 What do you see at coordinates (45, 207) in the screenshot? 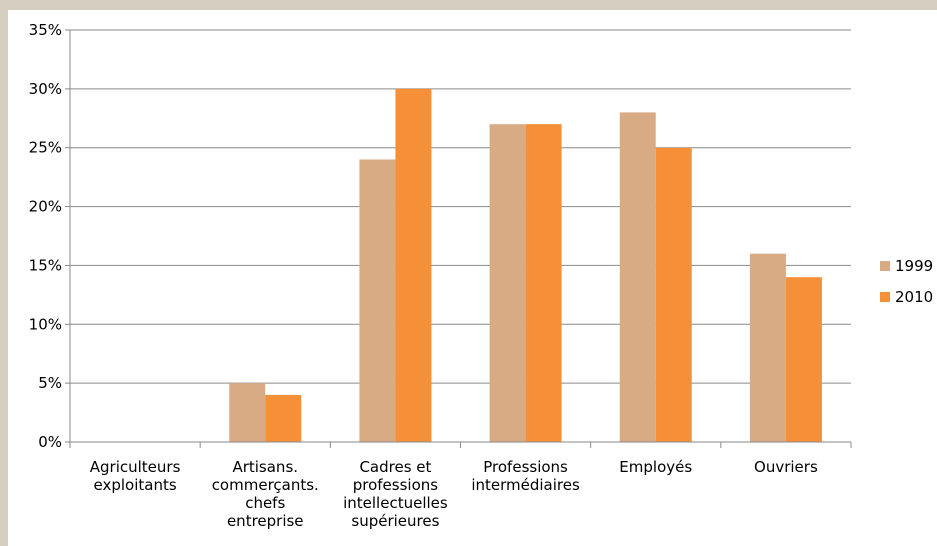
I see `y-tick-label: 20%` at bounding box center [45, 207].